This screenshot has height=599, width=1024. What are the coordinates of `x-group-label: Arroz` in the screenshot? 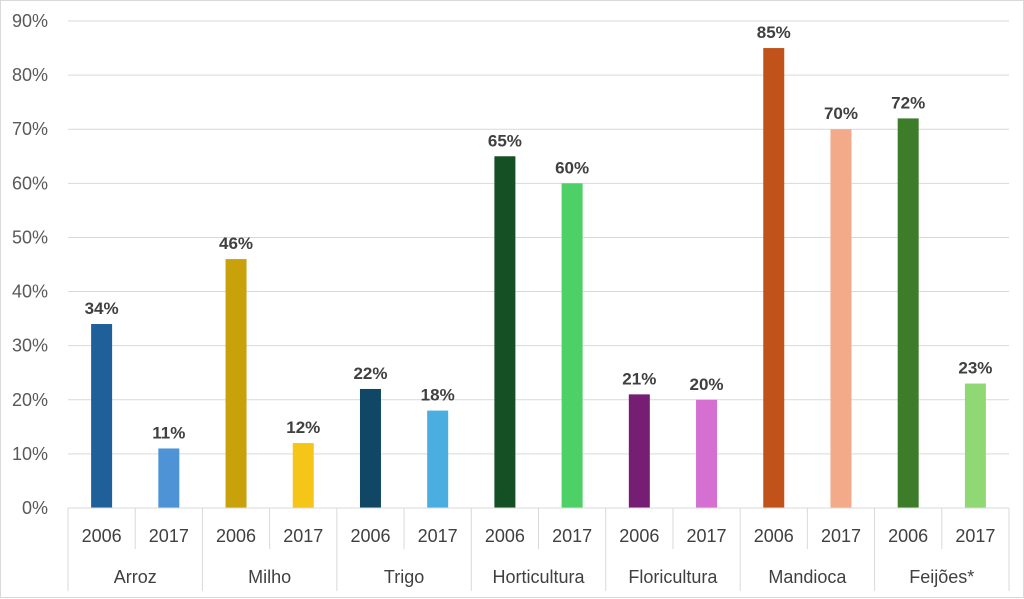 It's located at (135, 577).